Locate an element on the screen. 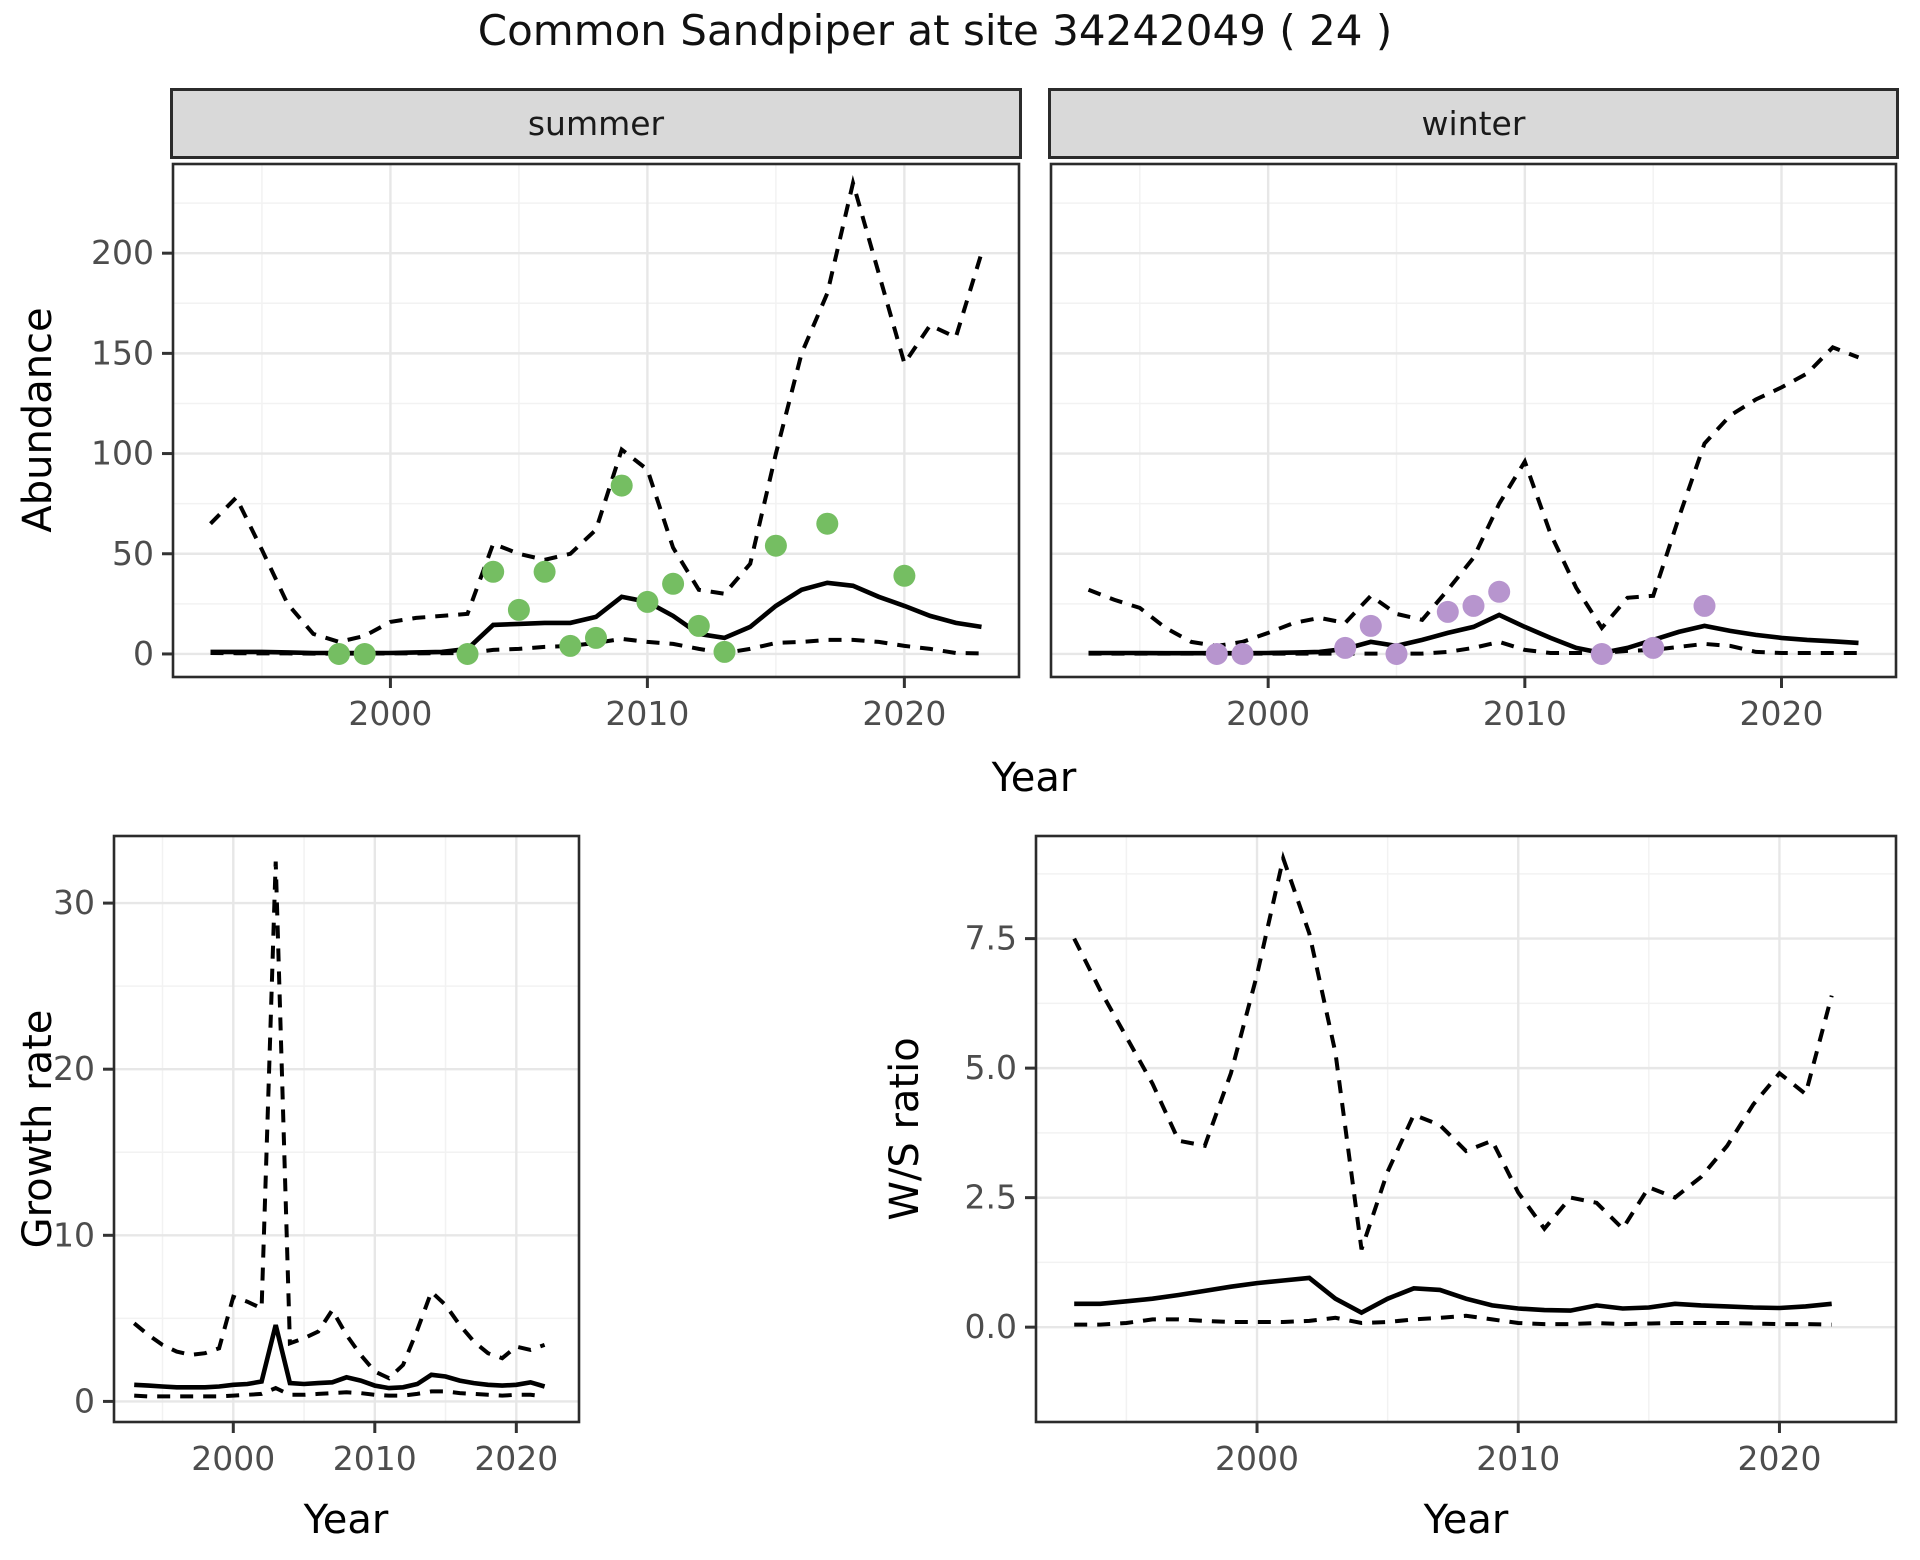  facet-strip-summer: summer is located at coordinates (596, 123).